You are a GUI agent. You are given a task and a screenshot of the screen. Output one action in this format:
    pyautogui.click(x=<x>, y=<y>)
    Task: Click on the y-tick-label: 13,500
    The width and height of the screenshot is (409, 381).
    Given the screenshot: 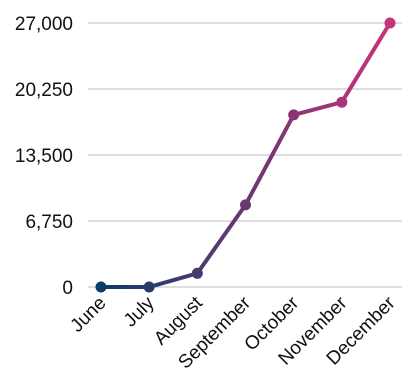 What is the action you would take?
    pyautogui.click(x=44, y=156)
    